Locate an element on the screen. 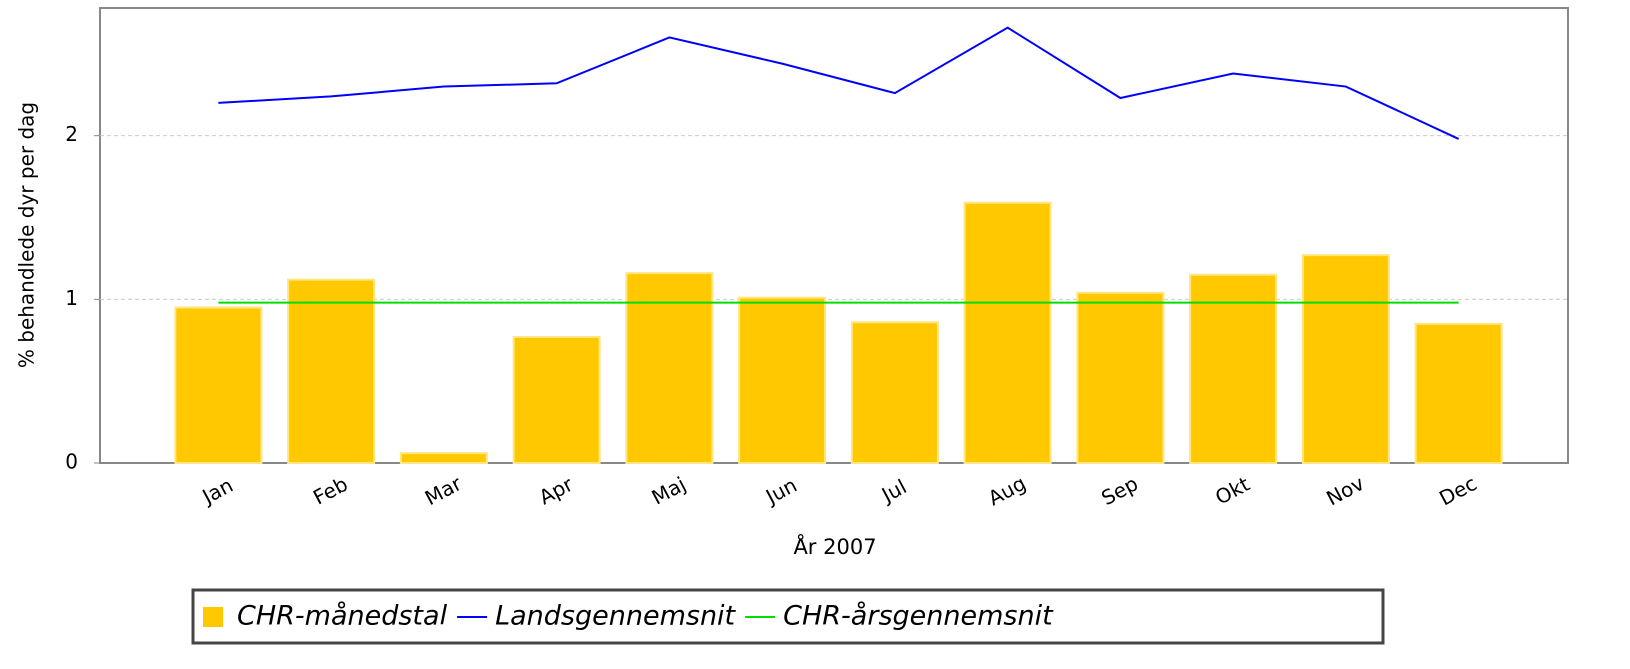 The height and width of the screenshot is (669, 1630). legend-swatch is located at coordinates (213, 617).